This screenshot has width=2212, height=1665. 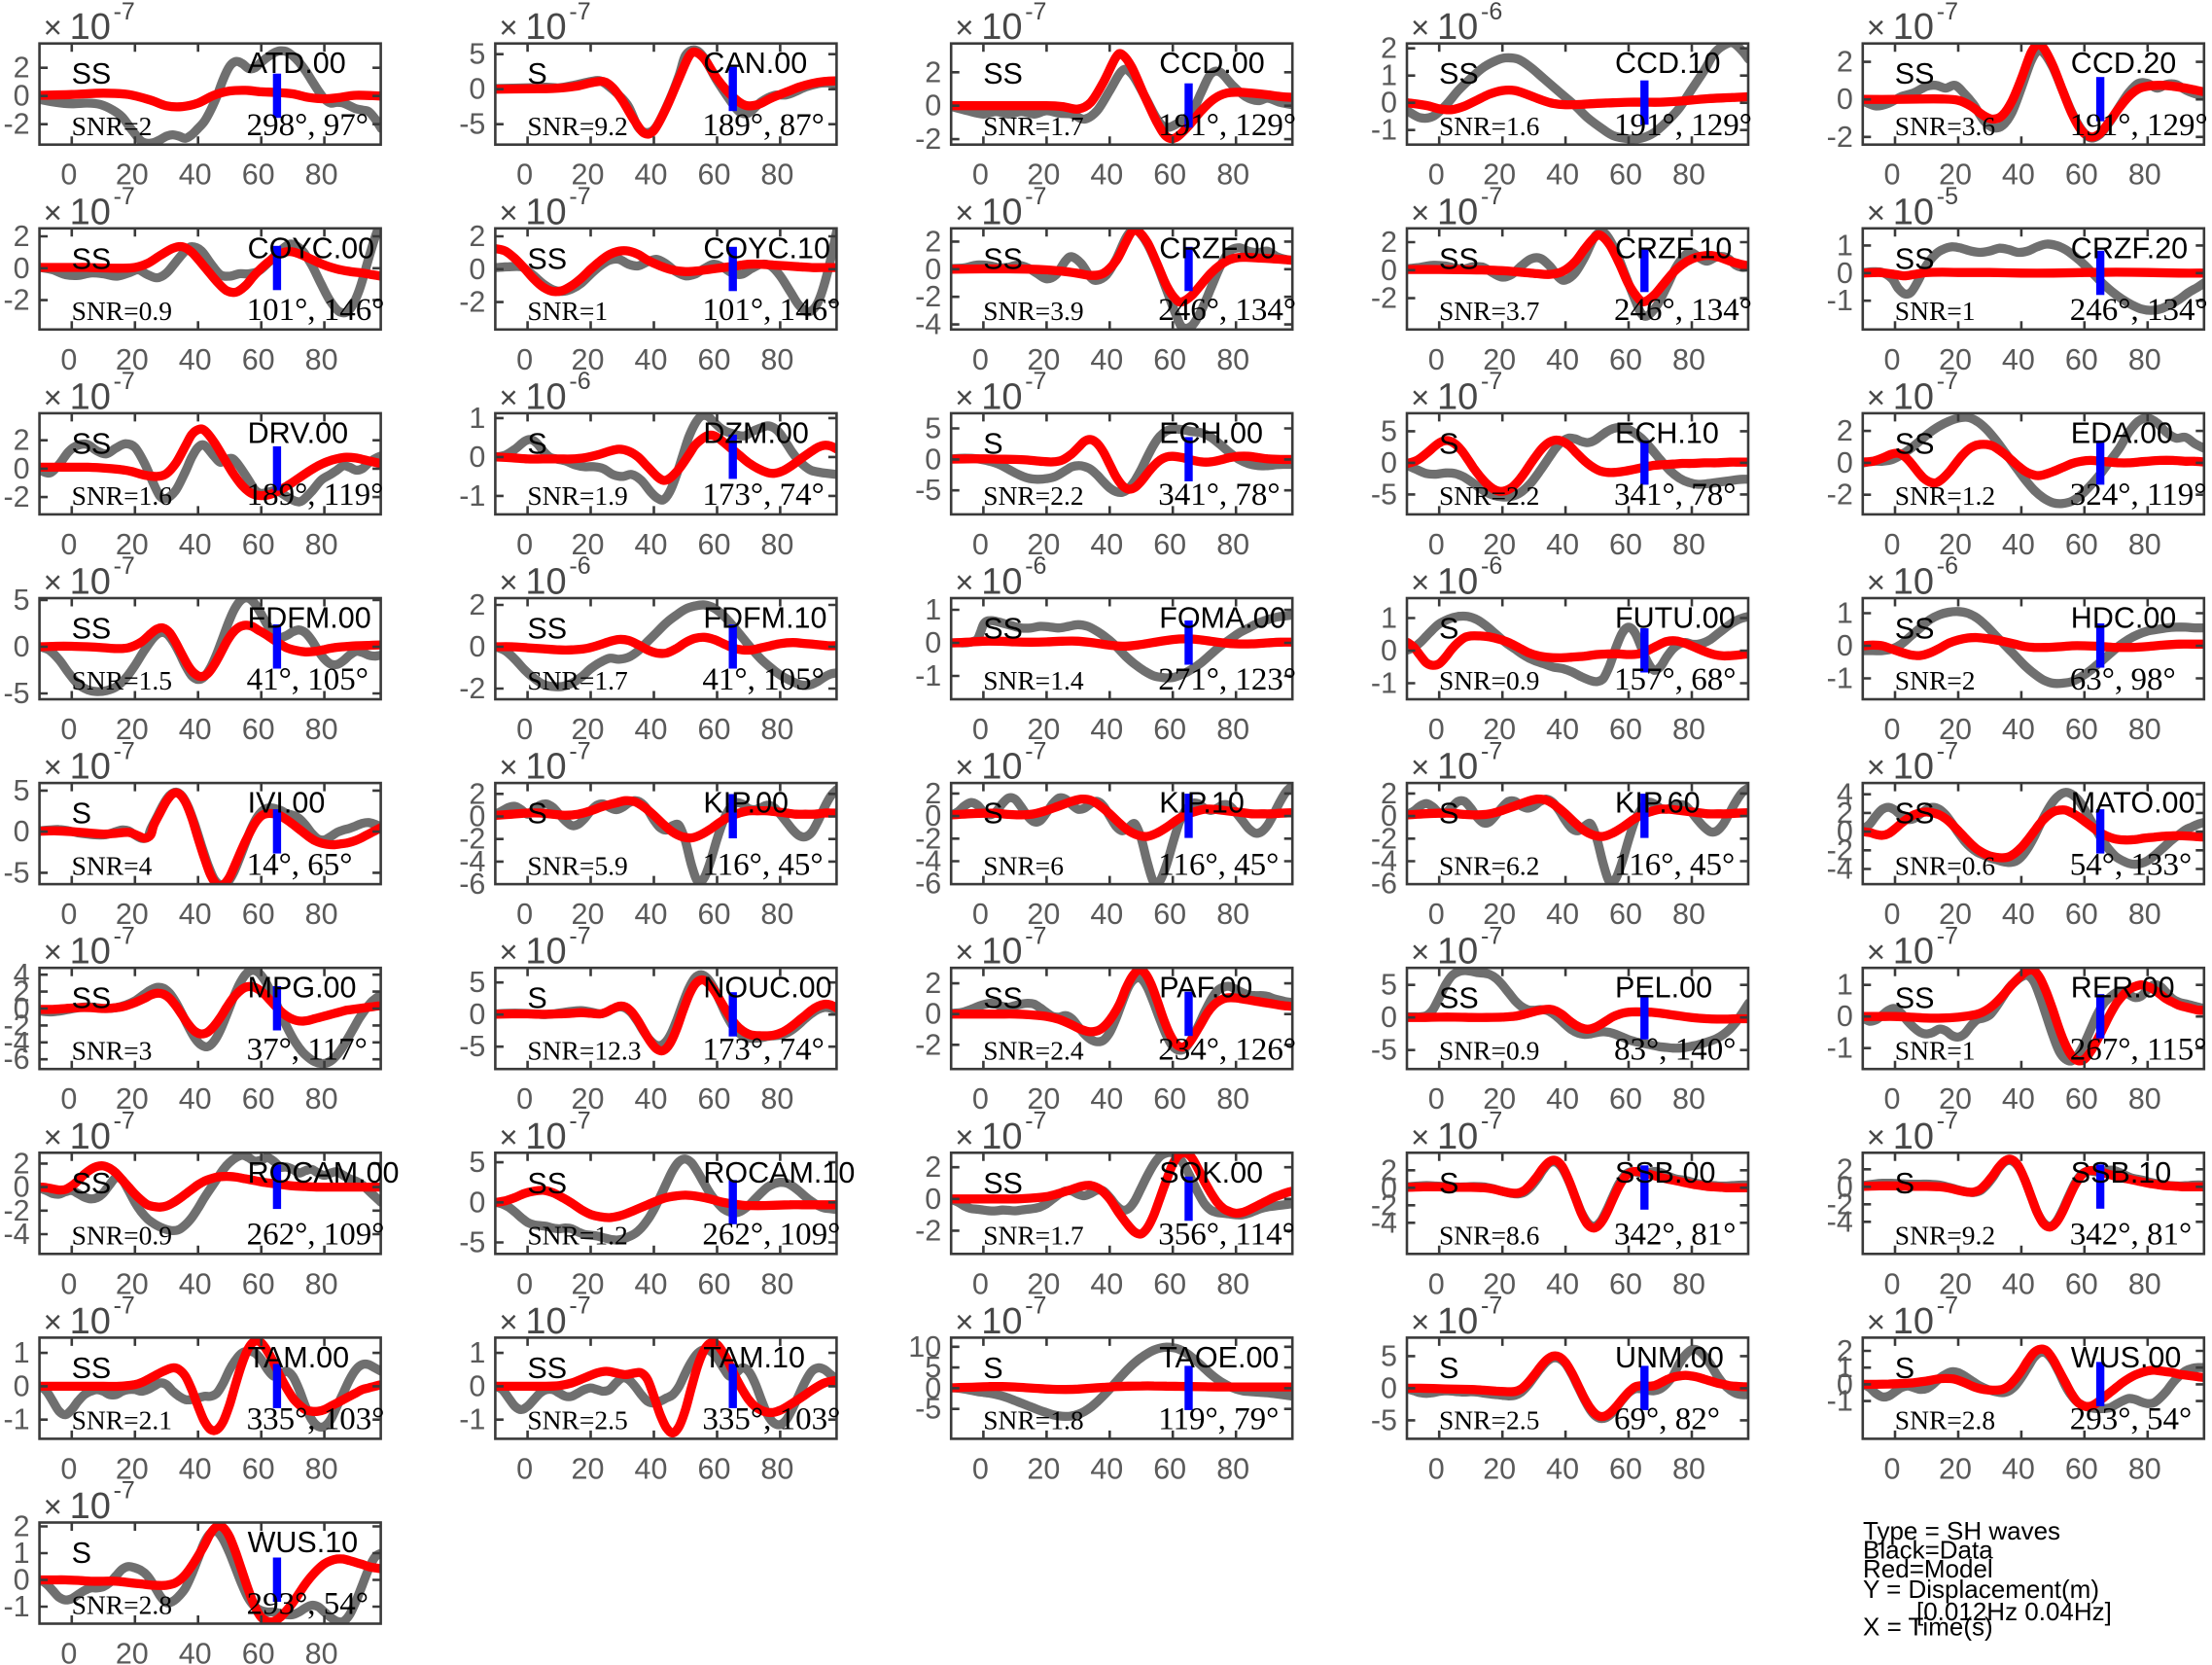 I want to click on svg-text: SNR=1.5, so click(x=122, y=680).